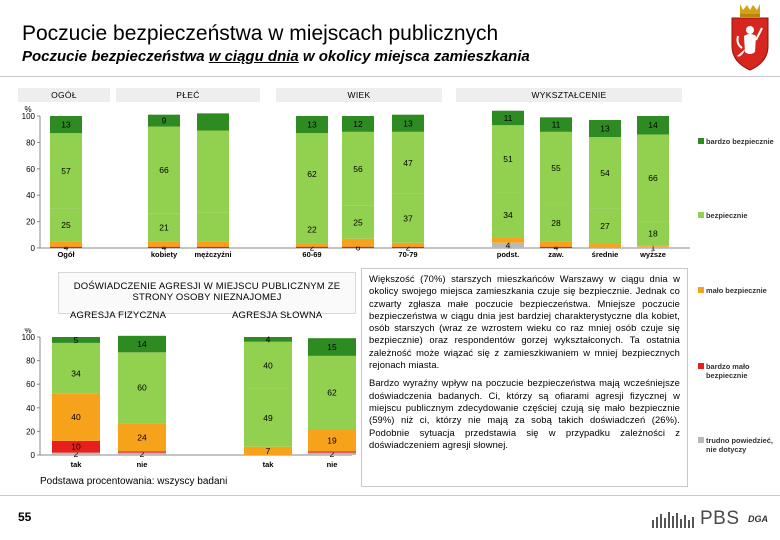 The image size is (780, 540). Describe the element at coordinates (25, 517) in the screenshot. I see `page-number: 55` at that location.